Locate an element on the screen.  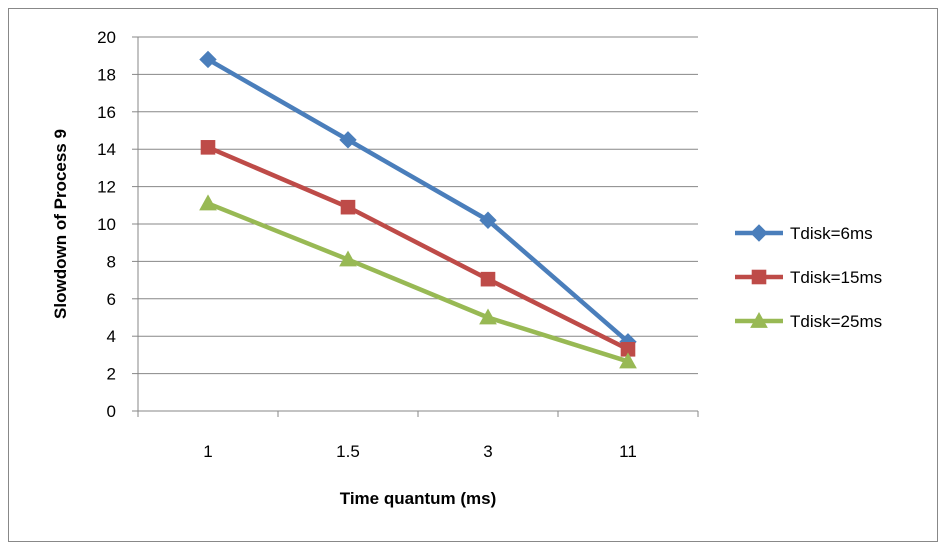
y-tick-label: 4 is located at coordinates (111, 336).